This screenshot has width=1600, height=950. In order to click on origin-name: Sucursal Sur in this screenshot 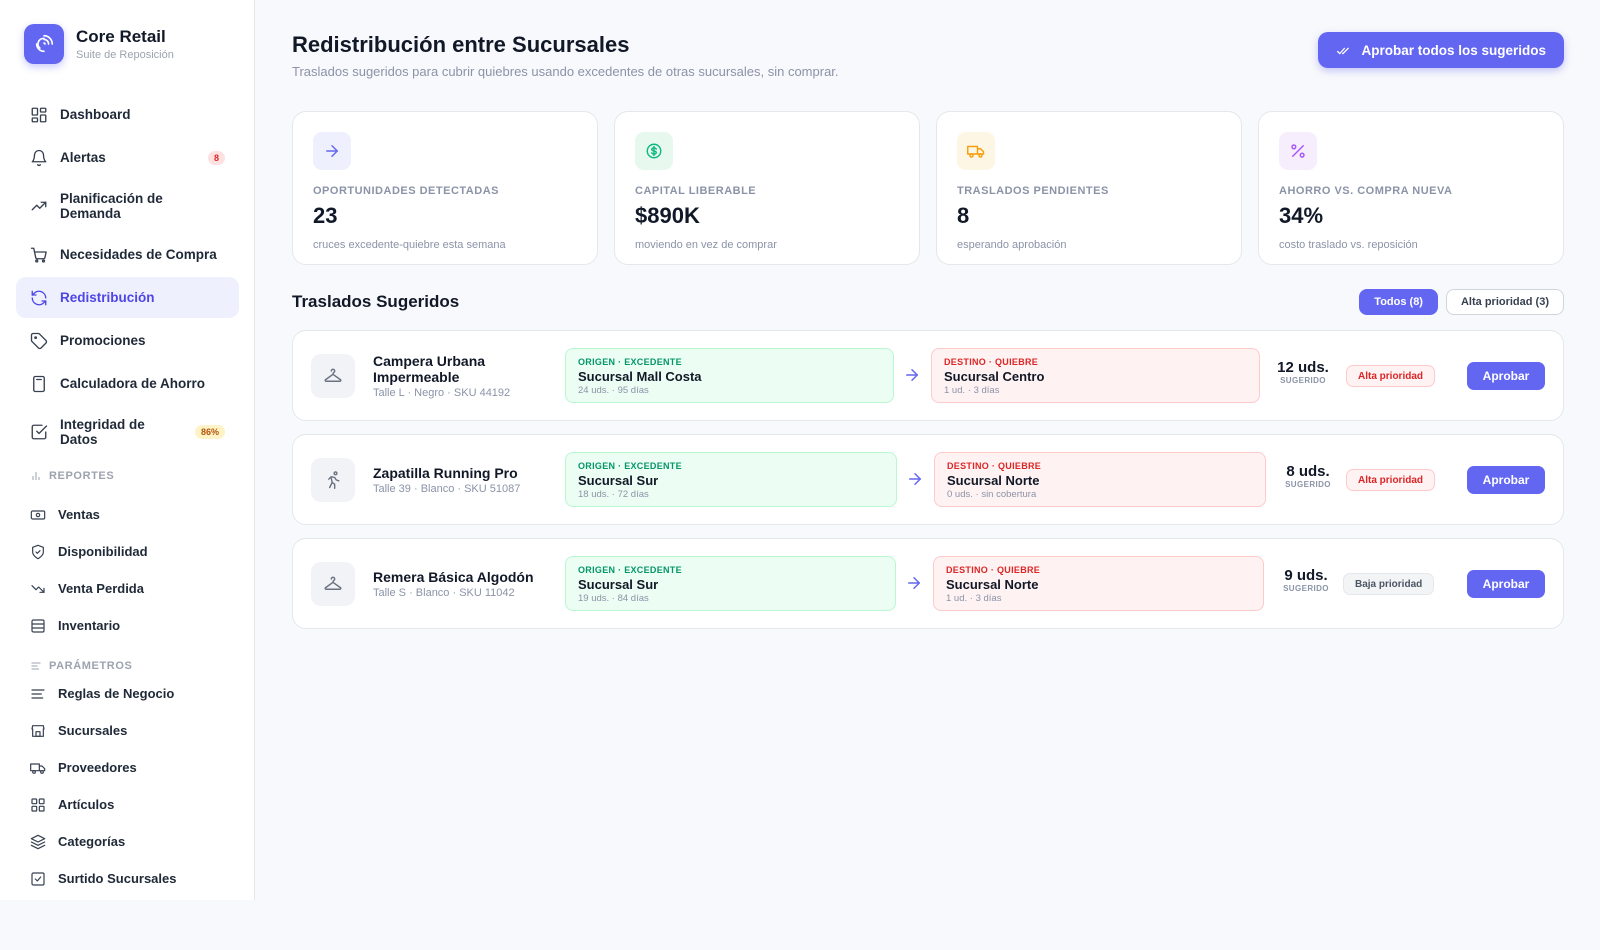, I will do `click(618, 480)`.